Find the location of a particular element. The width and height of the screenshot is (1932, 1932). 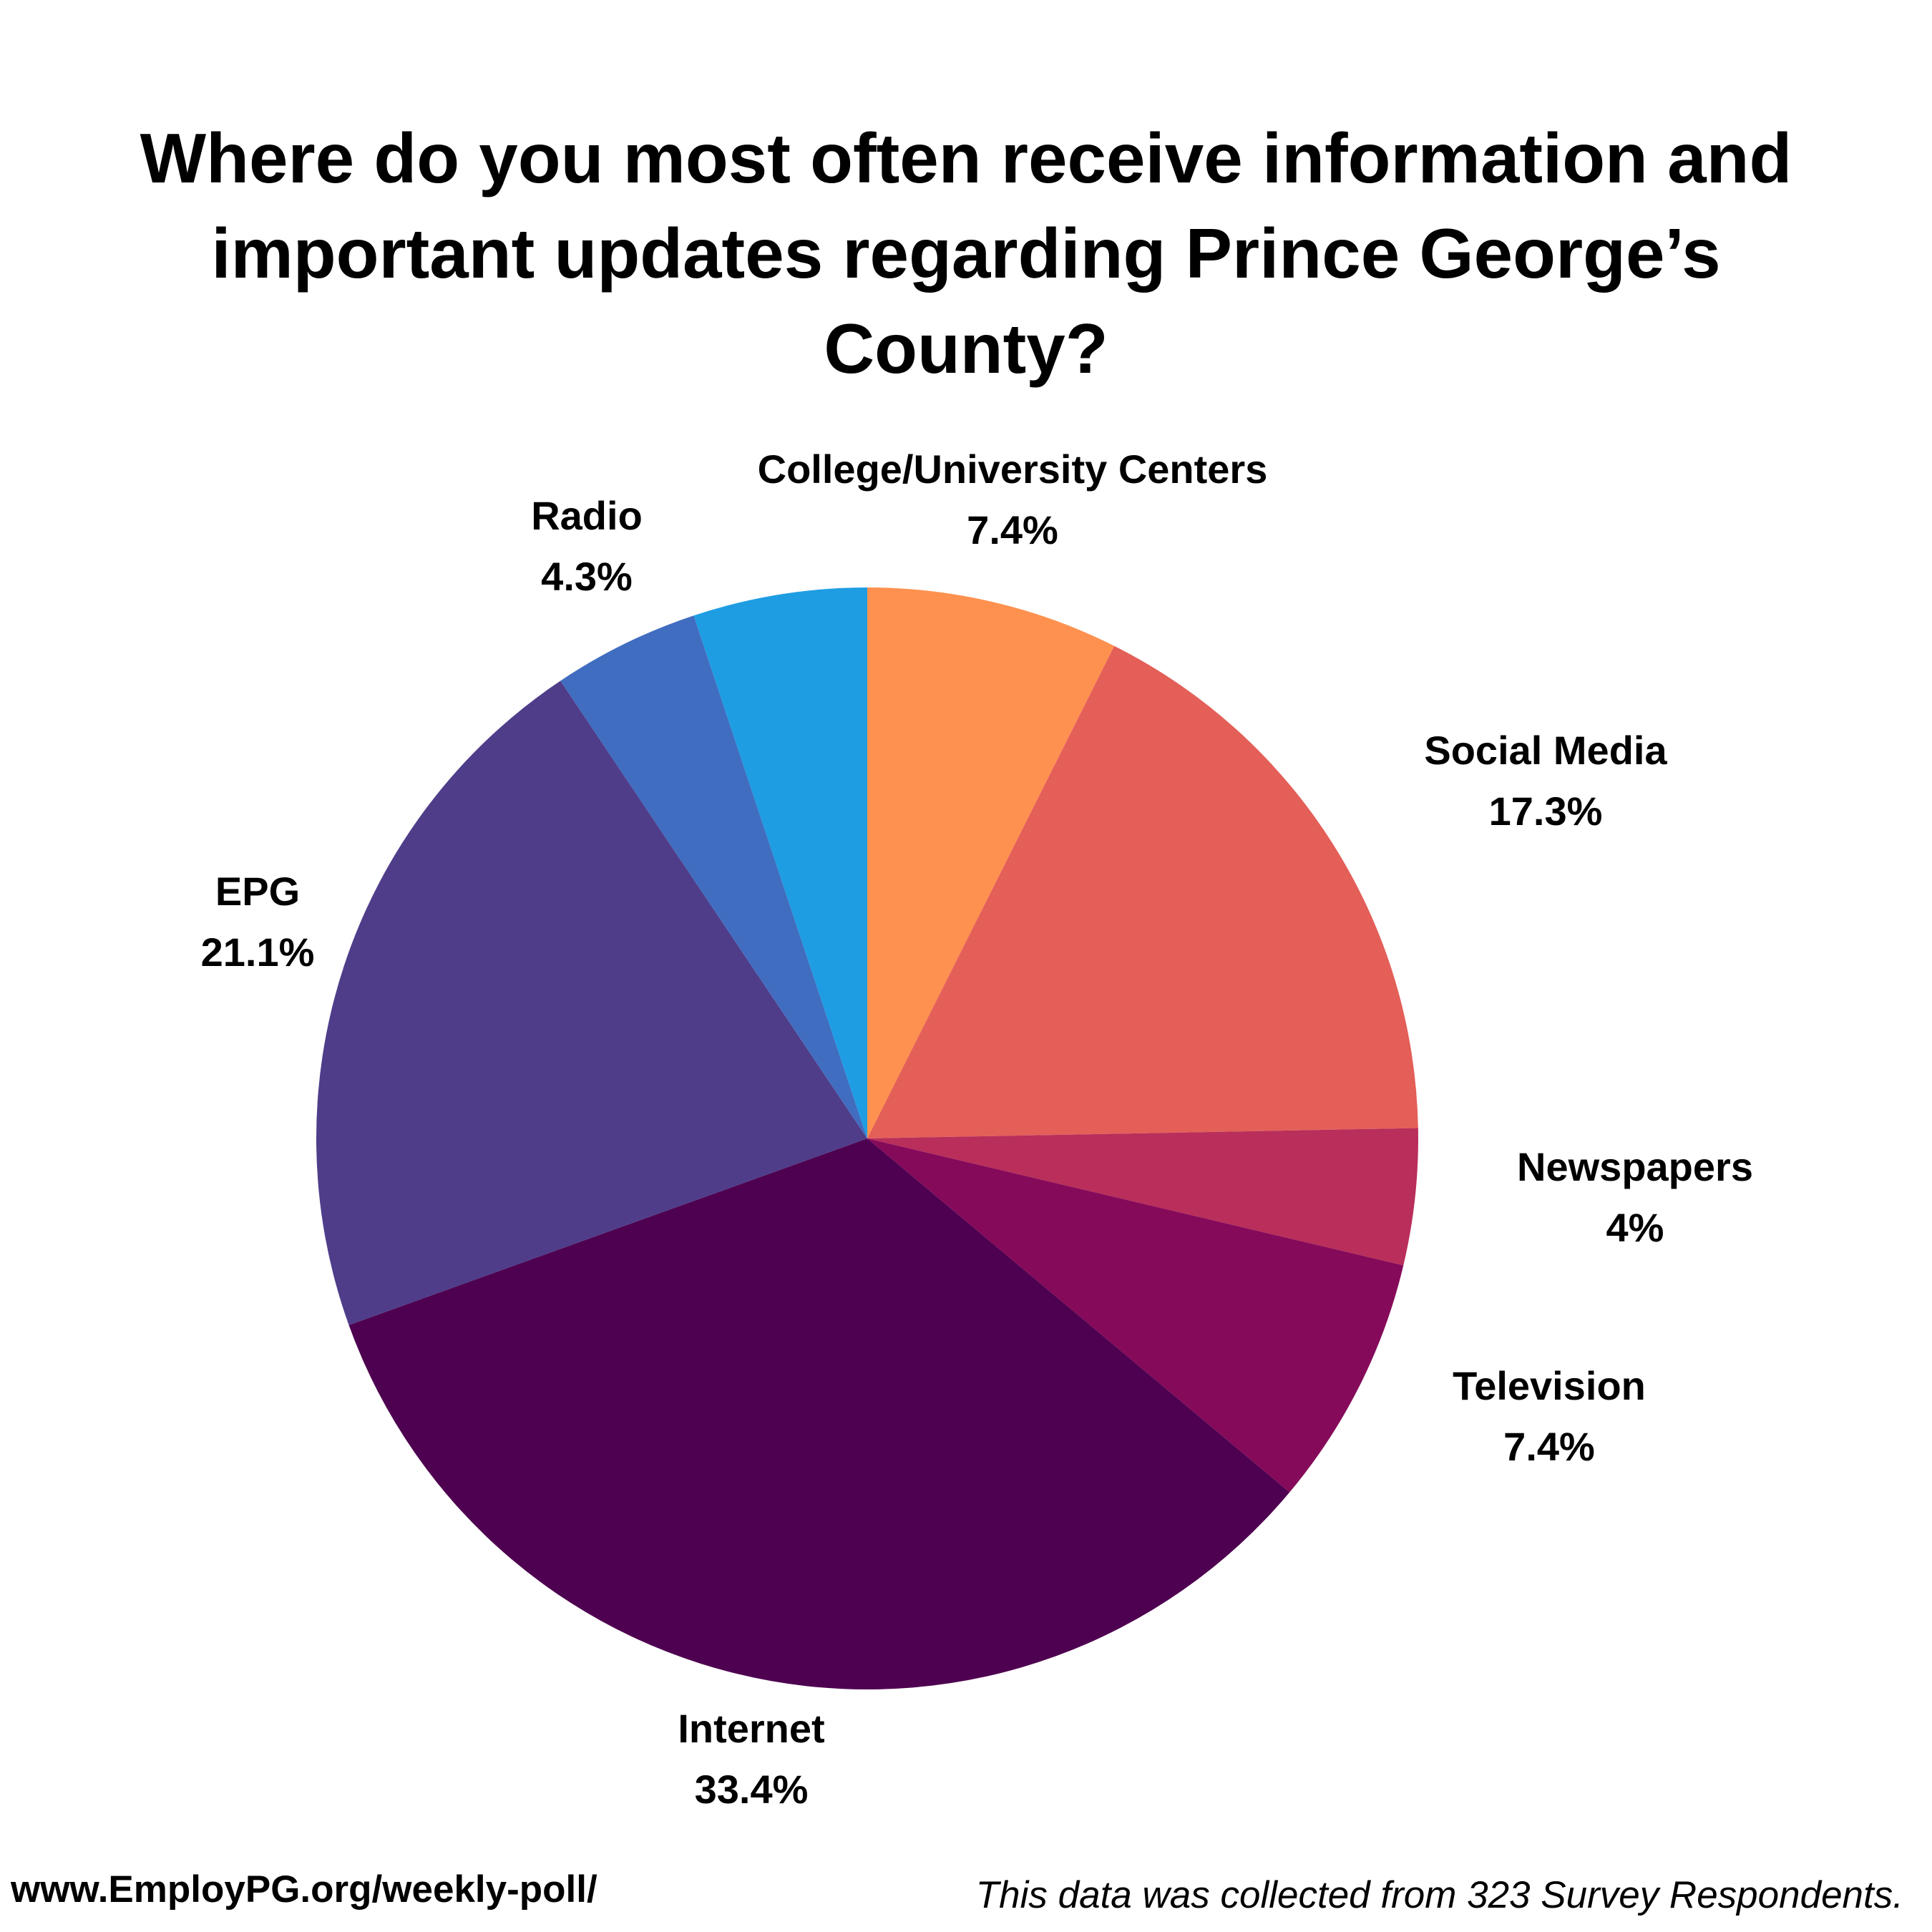

slice-label-radio: Radio is located at coordinates (587, 515).